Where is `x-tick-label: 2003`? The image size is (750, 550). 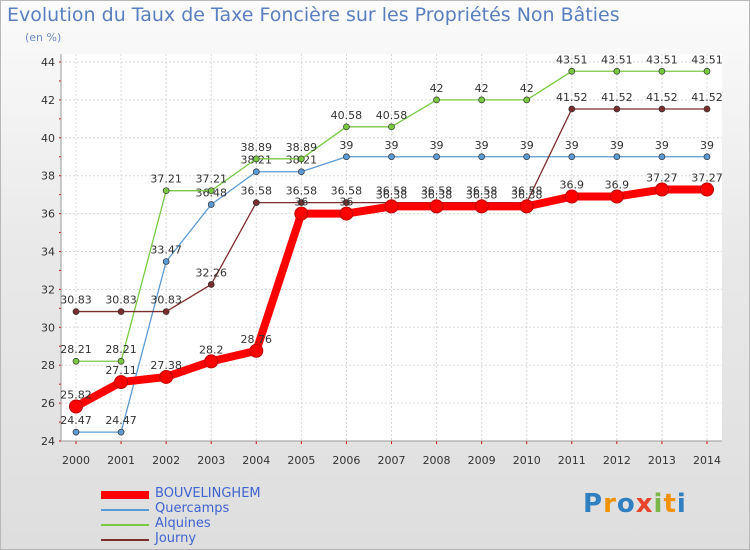 x-tick-label: 2003 is located at coordinates (211, 460).